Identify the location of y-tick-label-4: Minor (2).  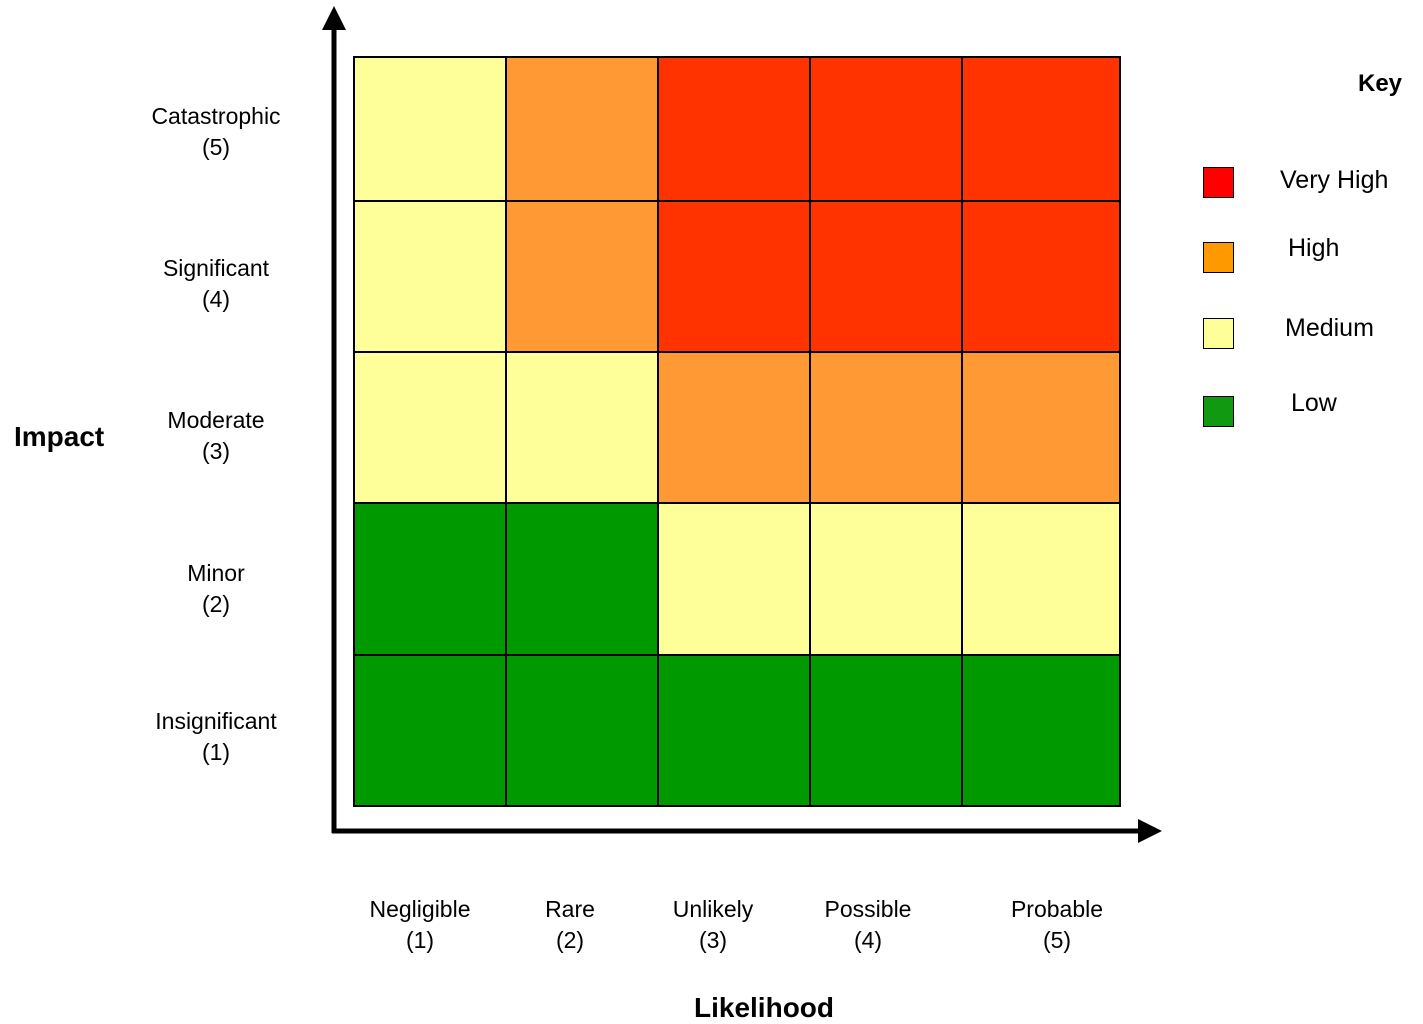
(216, 589).